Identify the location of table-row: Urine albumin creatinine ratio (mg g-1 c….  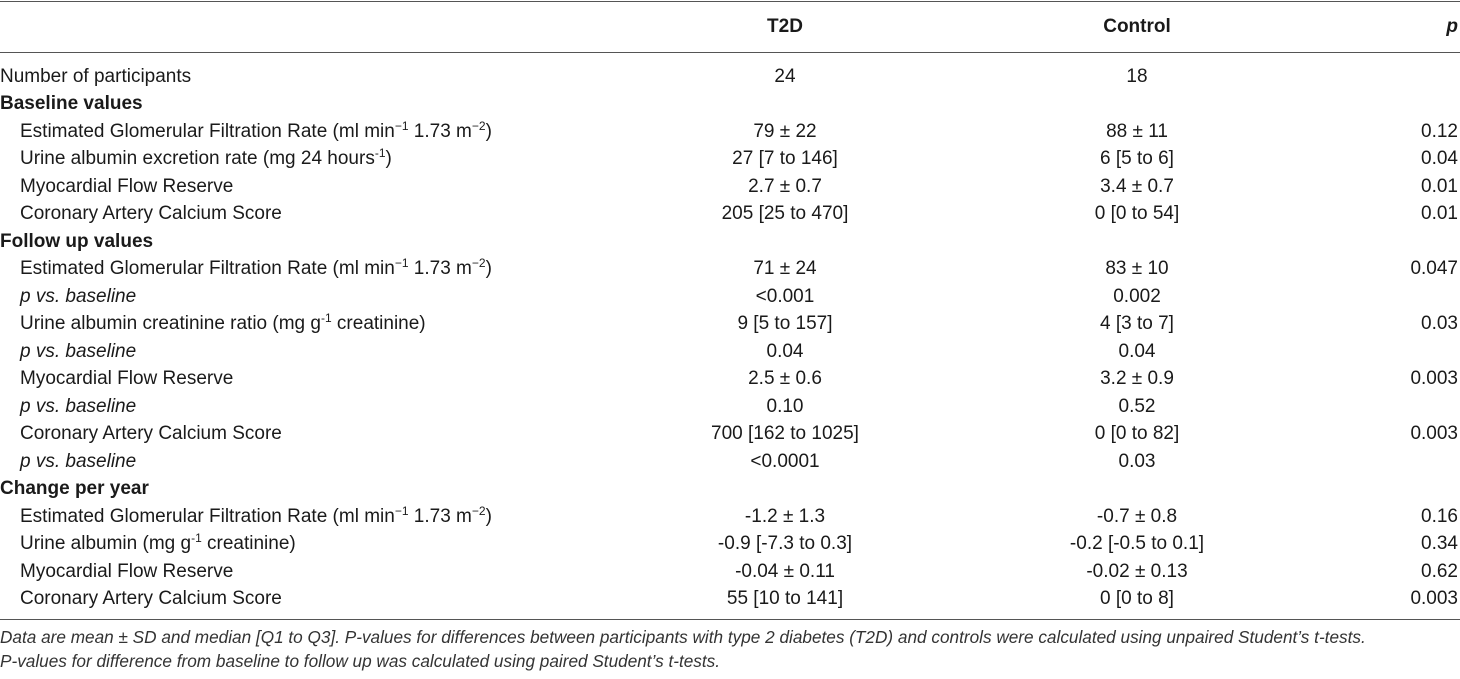
(730, 323).